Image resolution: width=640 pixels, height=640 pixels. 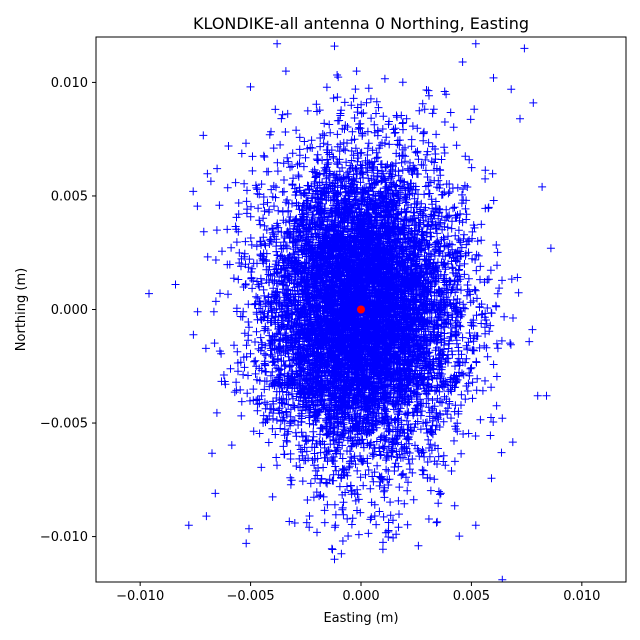 I want to click on y-tick-label: −0.010, so click(x=64, y=537).